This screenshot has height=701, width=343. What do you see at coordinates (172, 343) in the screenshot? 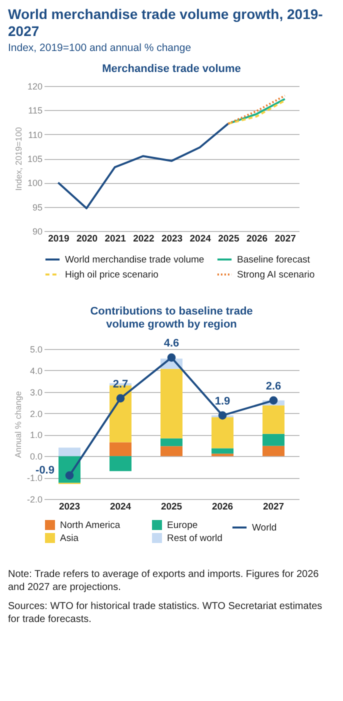
I see `data-label: 4.6` at bounding box center [172, 343].